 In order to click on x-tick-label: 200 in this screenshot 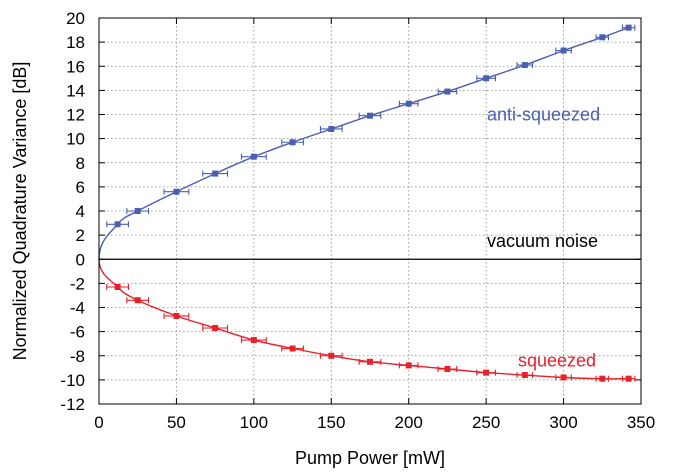, I will do `click(409, 422)`.